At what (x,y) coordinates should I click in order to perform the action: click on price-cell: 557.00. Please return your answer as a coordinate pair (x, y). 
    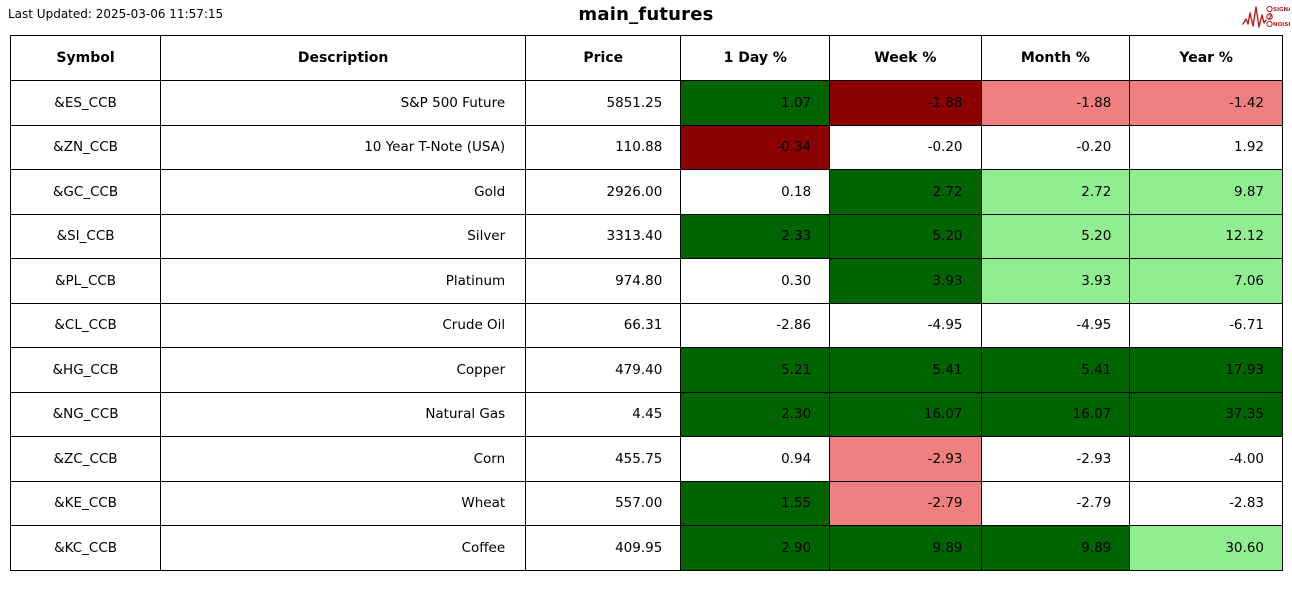
    Looking at the image, I should click on (603, 503).